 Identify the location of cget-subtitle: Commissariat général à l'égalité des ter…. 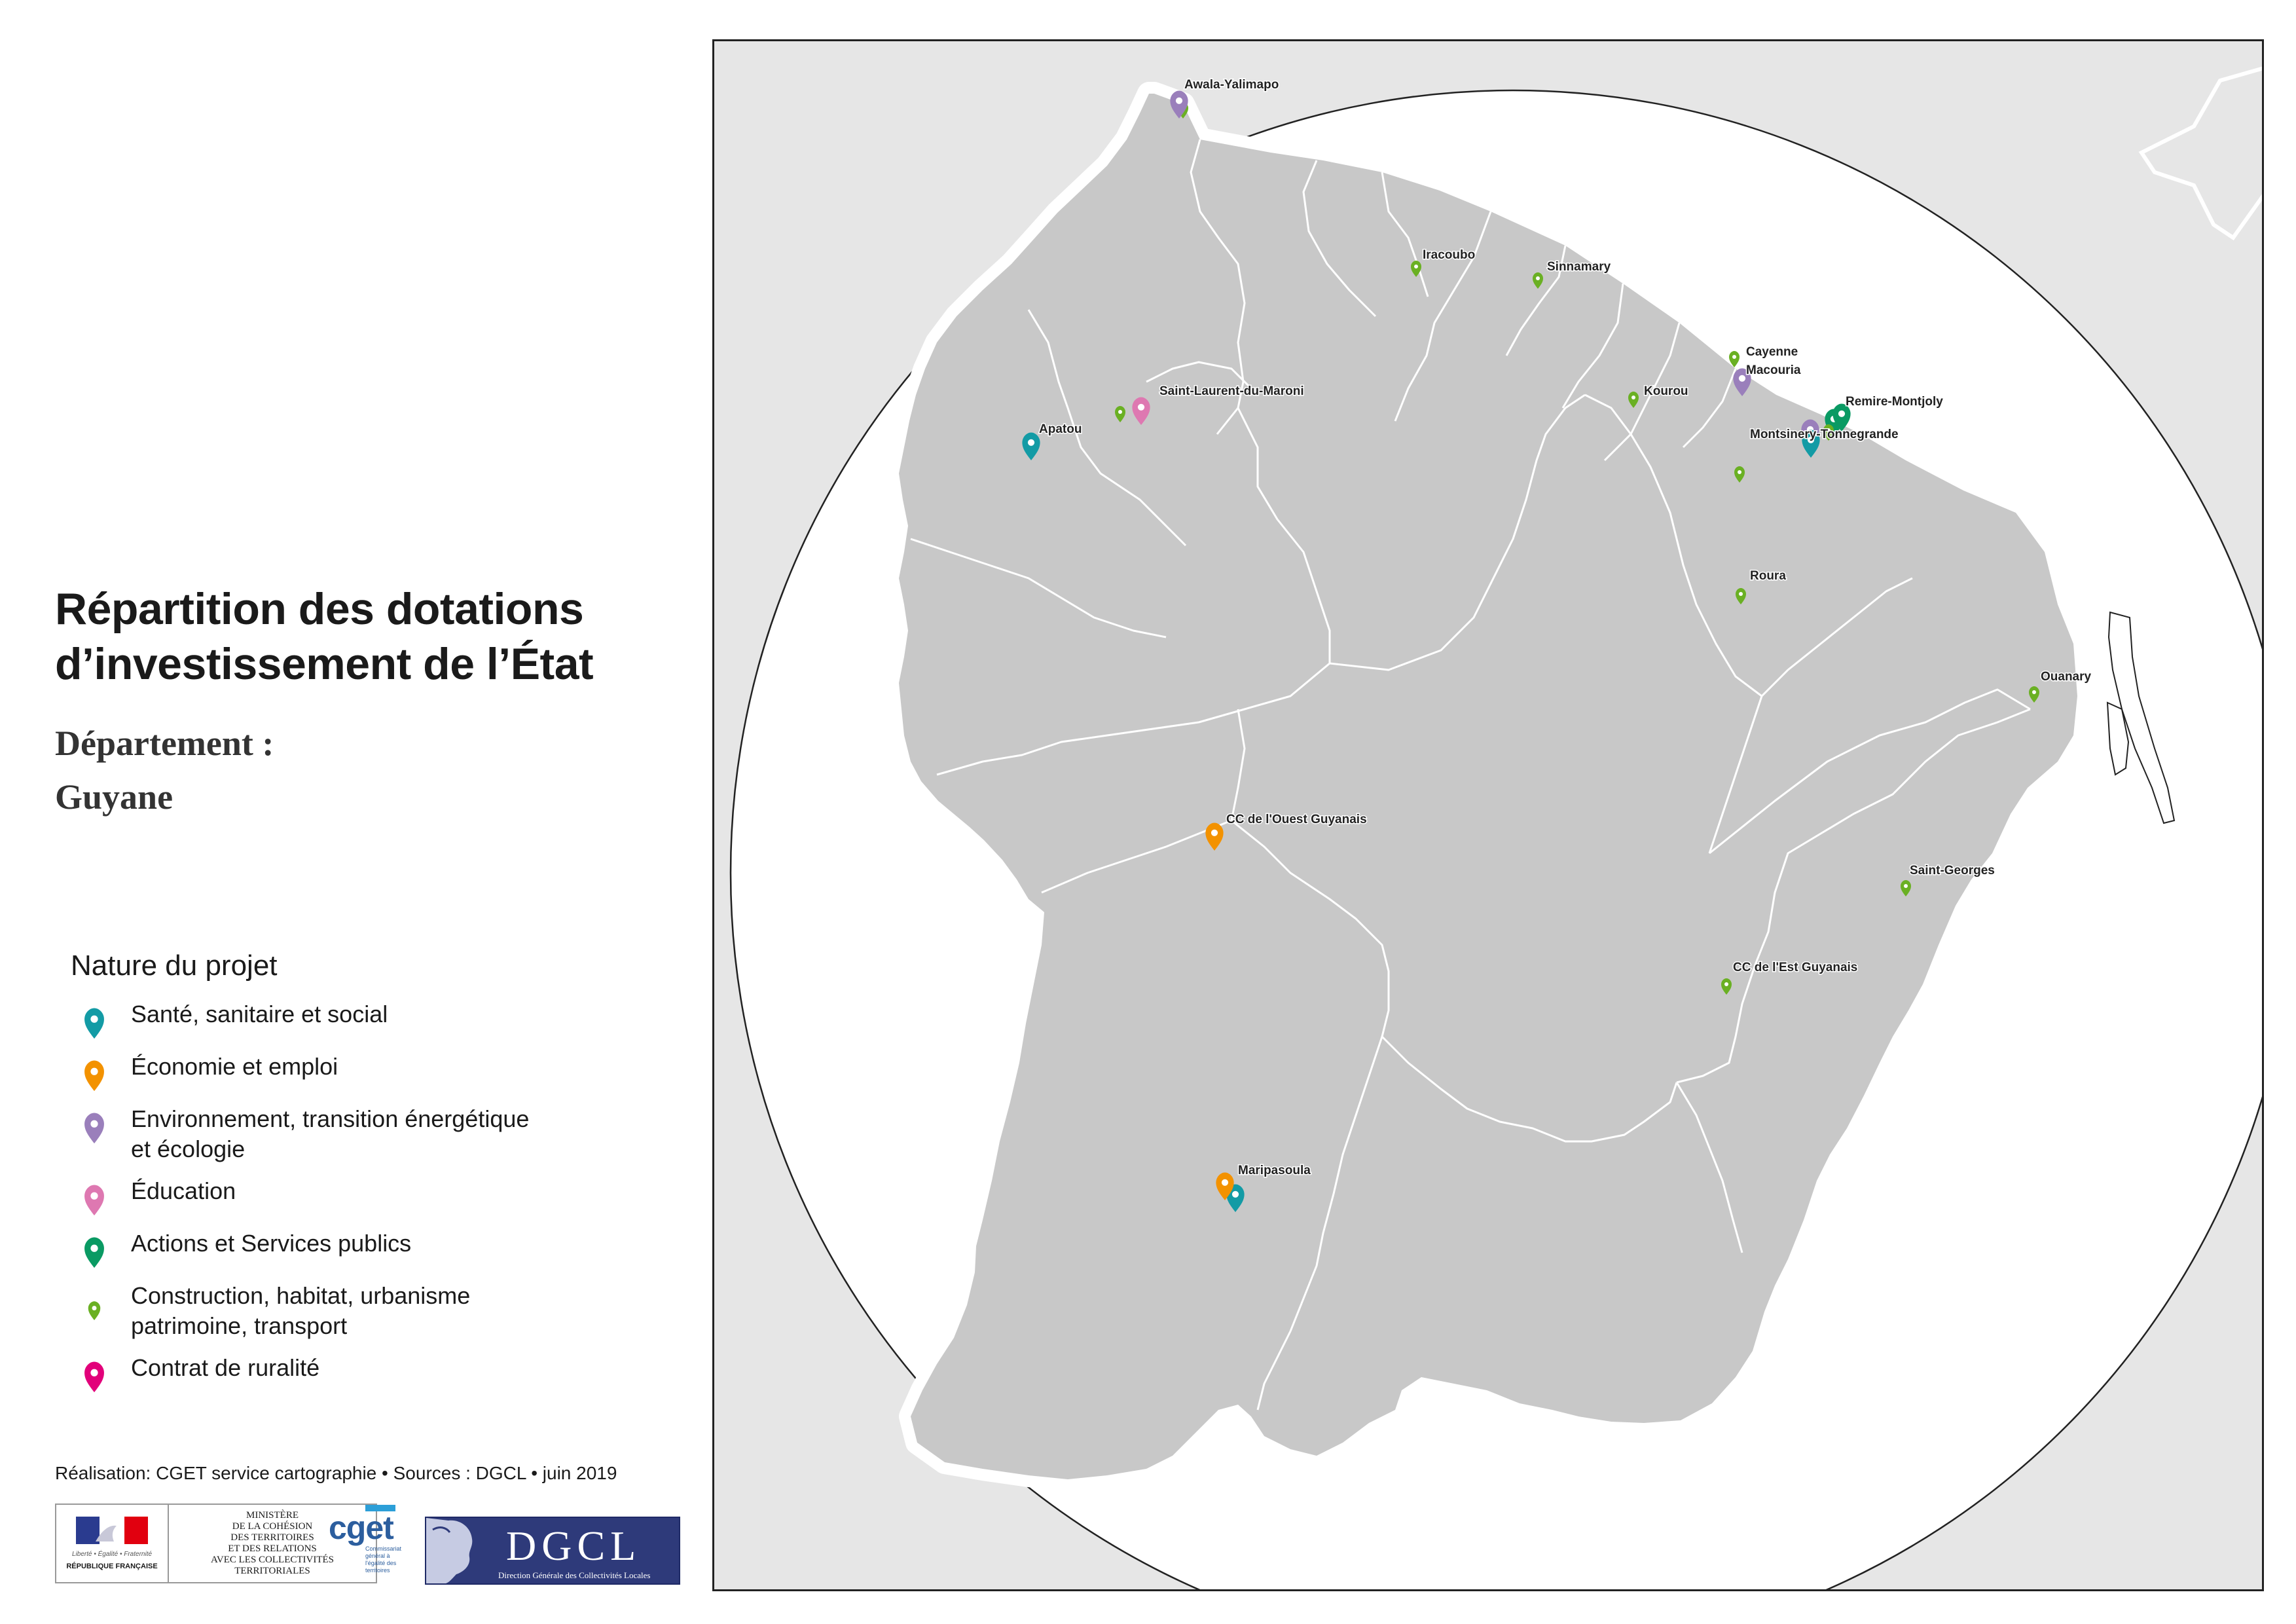
(383, 1559).